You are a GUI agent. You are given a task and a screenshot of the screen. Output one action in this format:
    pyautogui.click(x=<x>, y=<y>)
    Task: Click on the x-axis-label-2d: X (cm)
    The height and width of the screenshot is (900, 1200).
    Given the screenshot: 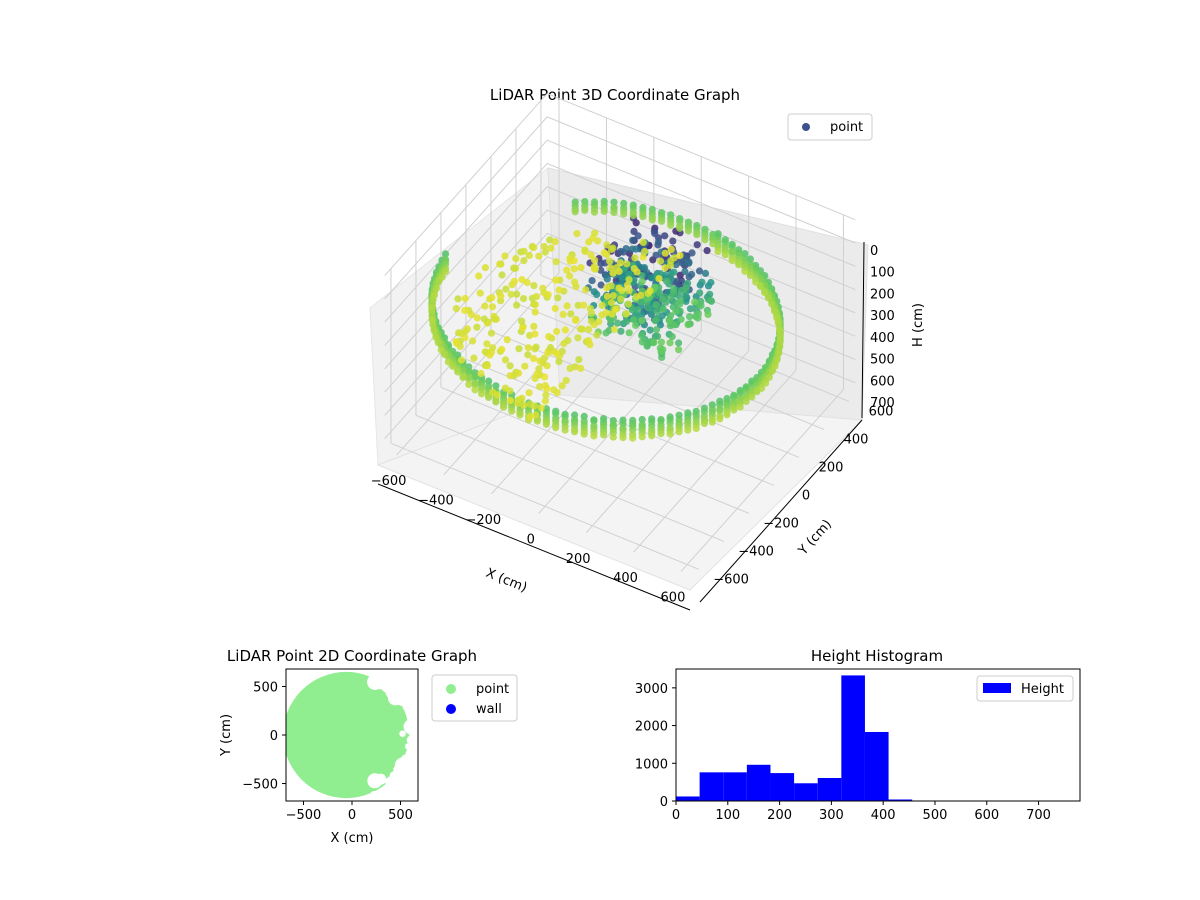 What is the action you would take?
    pyautogui.click(x=352, y=838)
    